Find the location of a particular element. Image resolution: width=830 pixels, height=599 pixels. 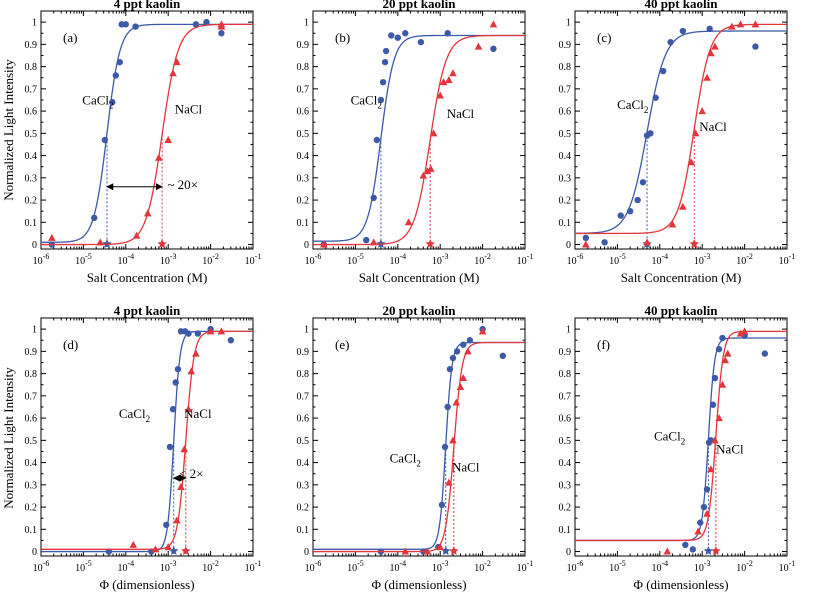

y-tick-label: 0.6 is located at coordinates (303, 419).